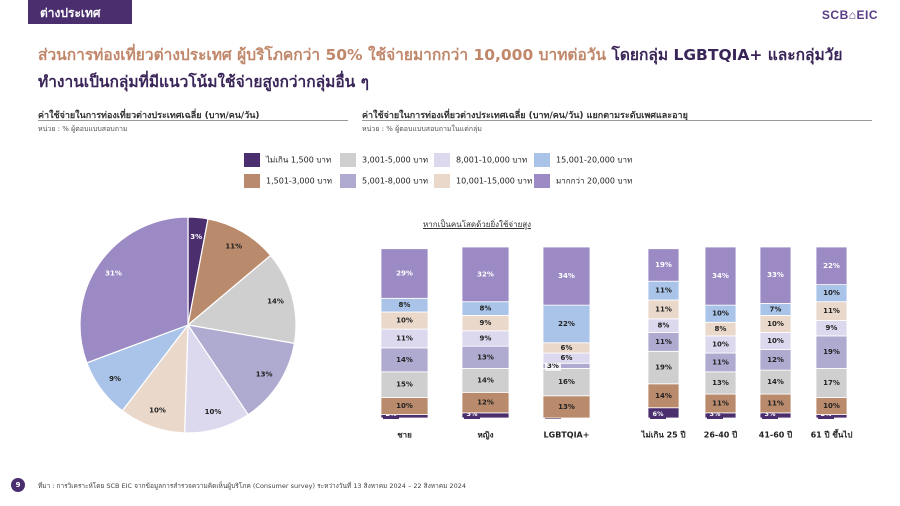 The width and height of the screenshot is (900, 506). What do you see at coordinates (275, 301) in the screenshot?
I see `pie-slice-label: 14%` at bounding box center [275, 301].